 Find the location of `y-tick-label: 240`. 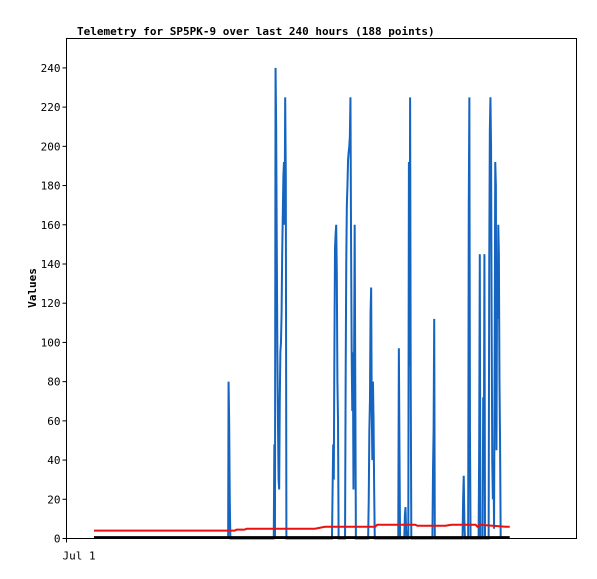

y-tick-label: 240 is located at coordinates (51, 68).